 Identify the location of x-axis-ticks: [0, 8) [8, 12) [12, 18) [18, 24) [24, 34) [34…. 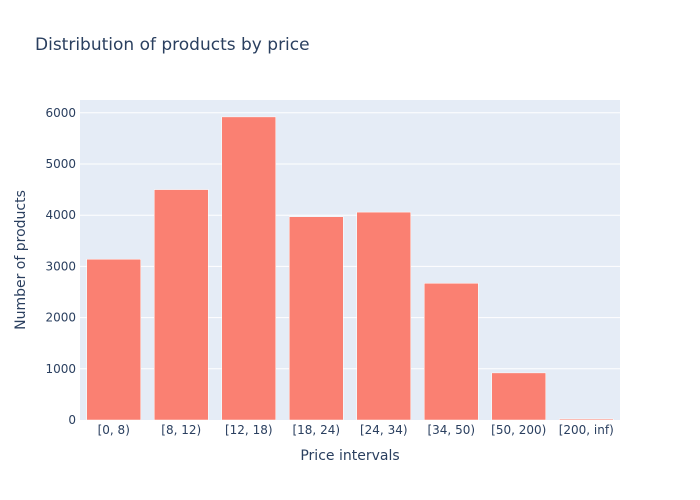
(356, 430).